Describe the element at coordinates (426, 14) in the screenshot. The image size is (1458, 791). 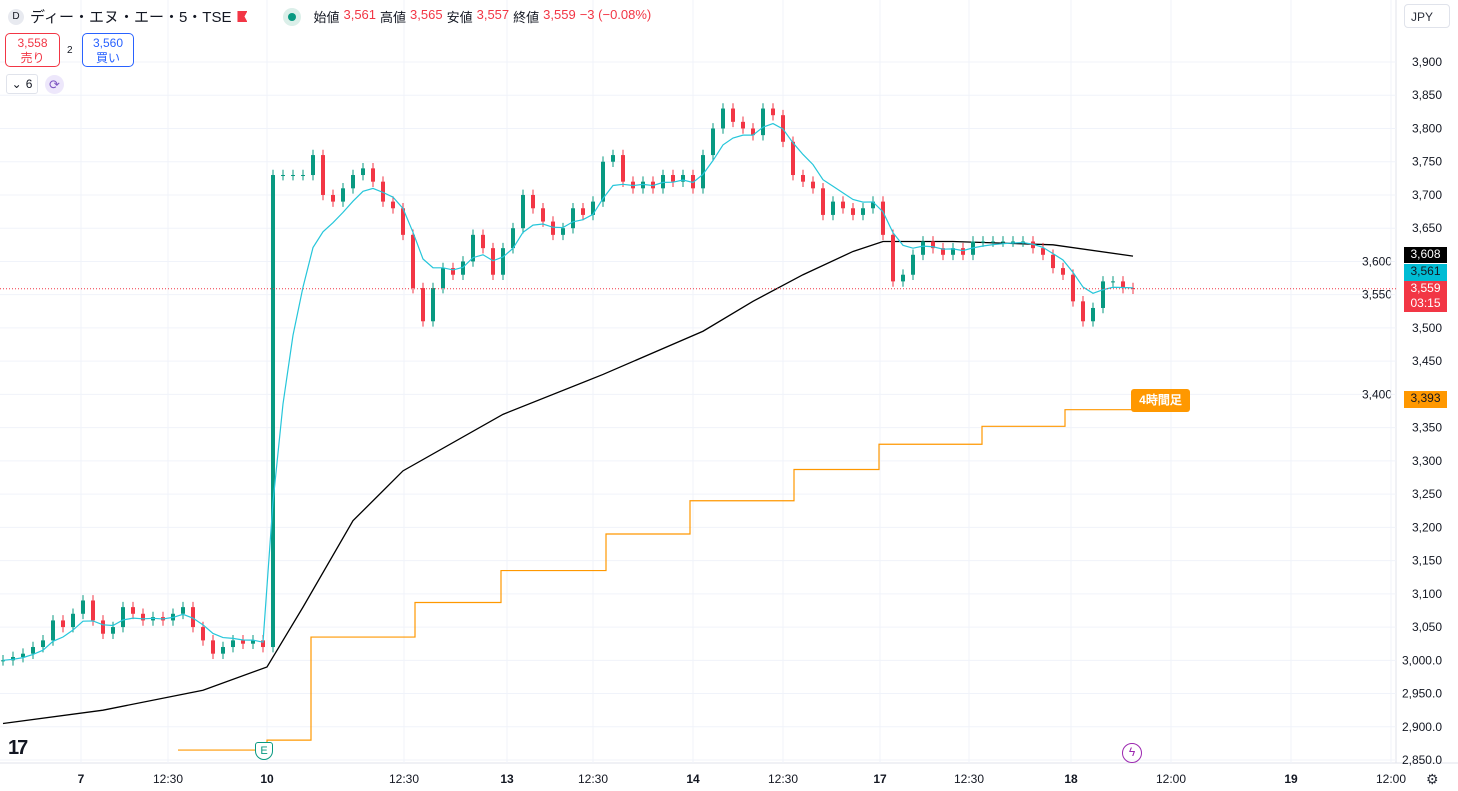
I see `high-value: 3,565` at that location.